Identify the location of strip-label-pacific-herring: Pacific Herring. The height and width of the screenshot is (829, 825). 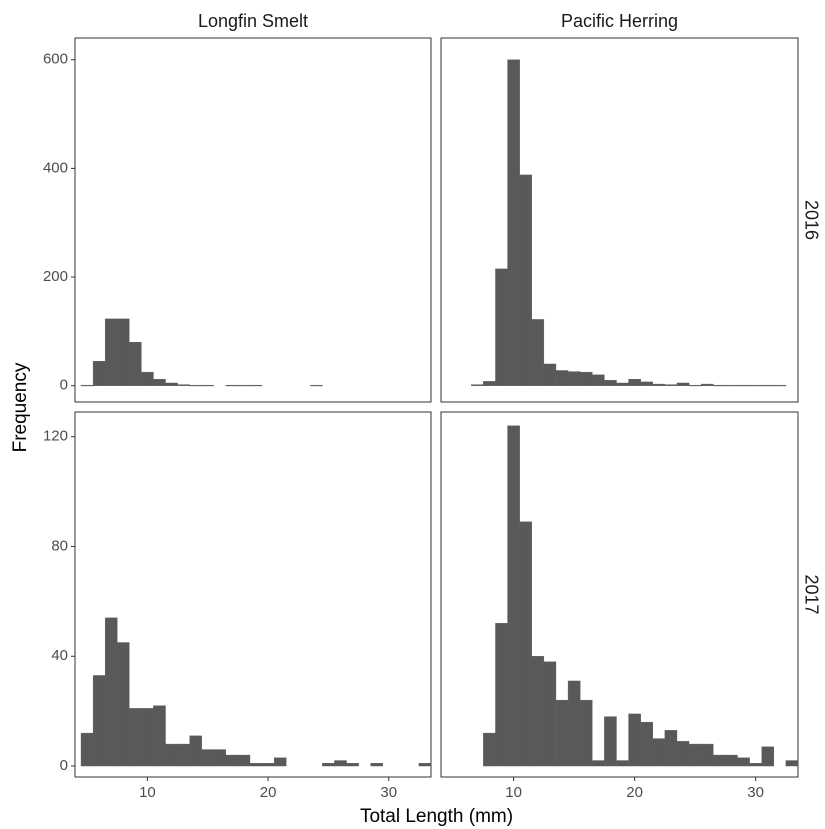
(619, 21).